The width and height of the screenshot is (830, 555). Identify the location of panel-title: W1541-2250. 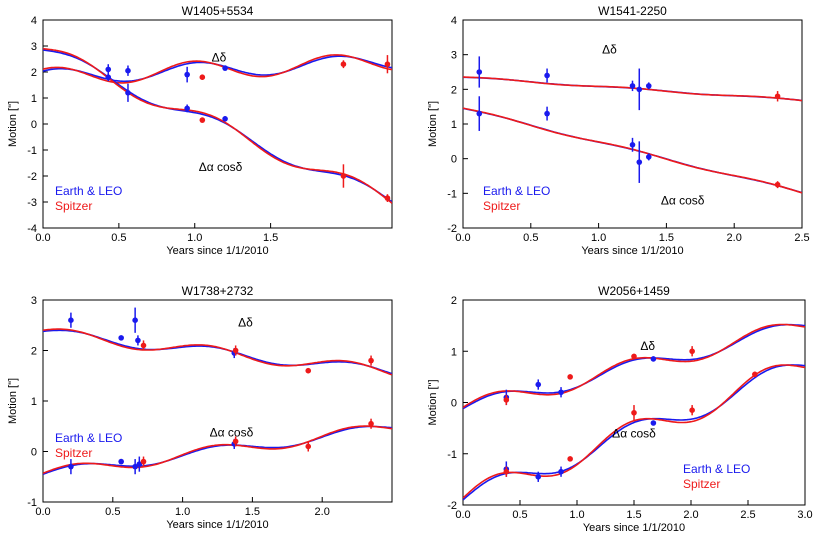
(632, 11).